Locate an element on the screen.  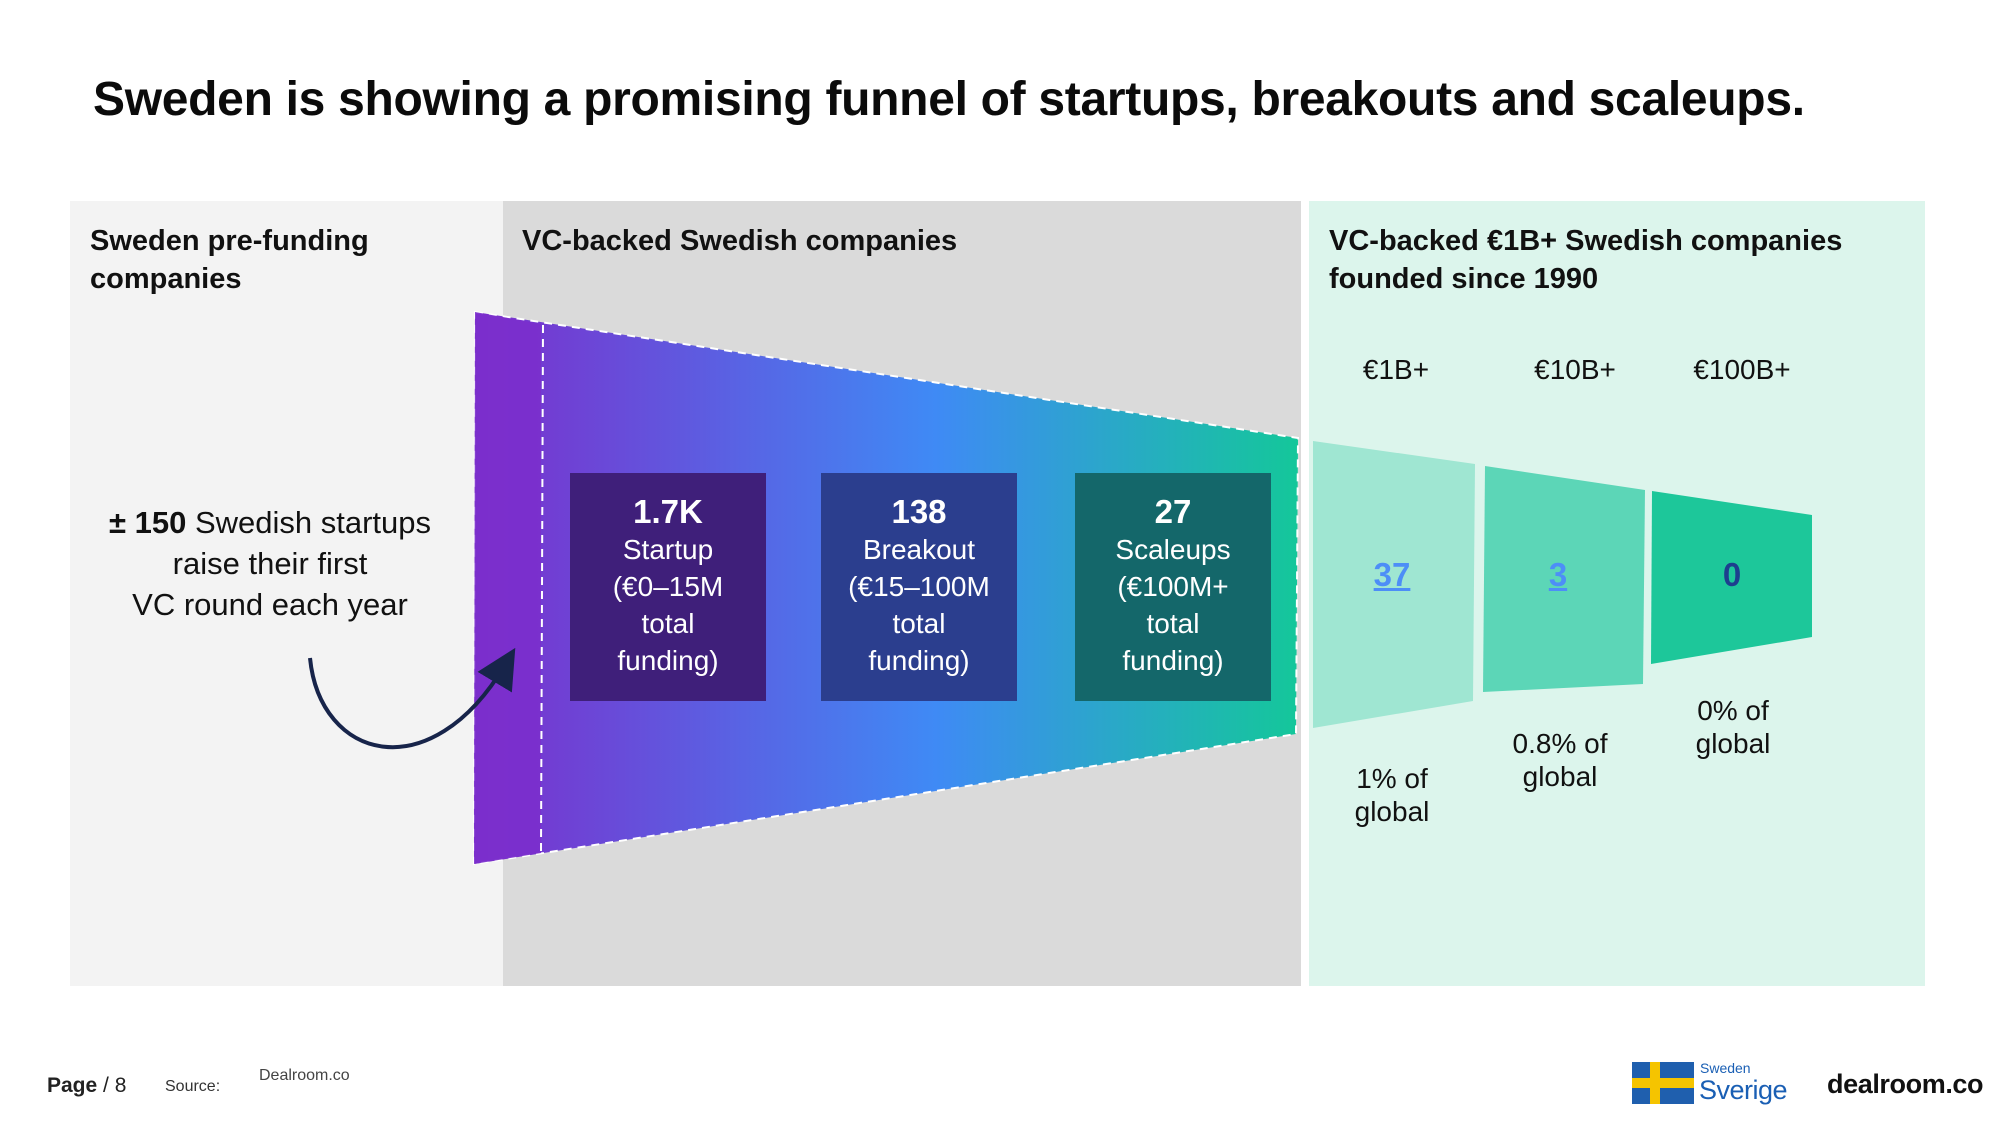
tier-count-100b: 0 is located at coordinates (1732, 574).